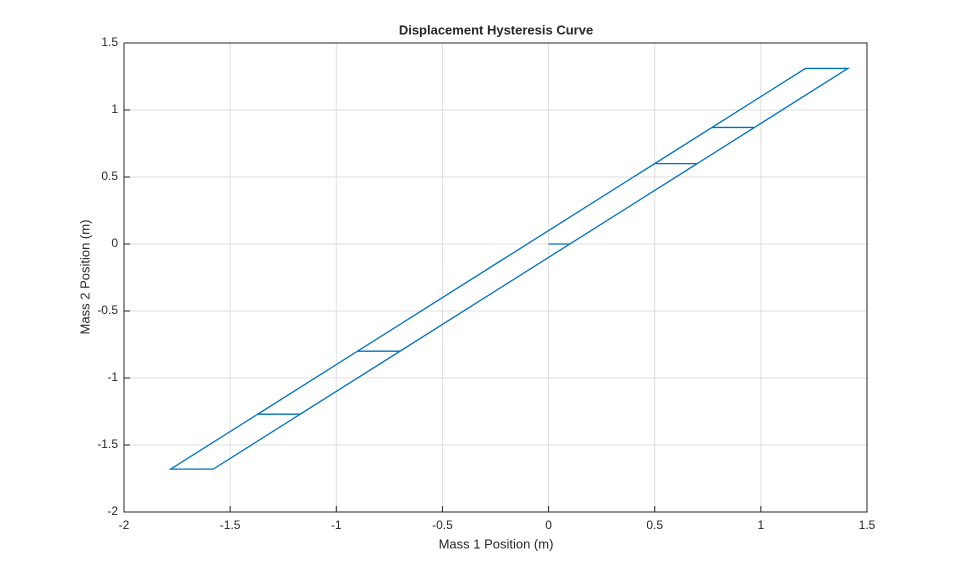  I want to click on x-tick-label: 1.5, so click(867, 525).